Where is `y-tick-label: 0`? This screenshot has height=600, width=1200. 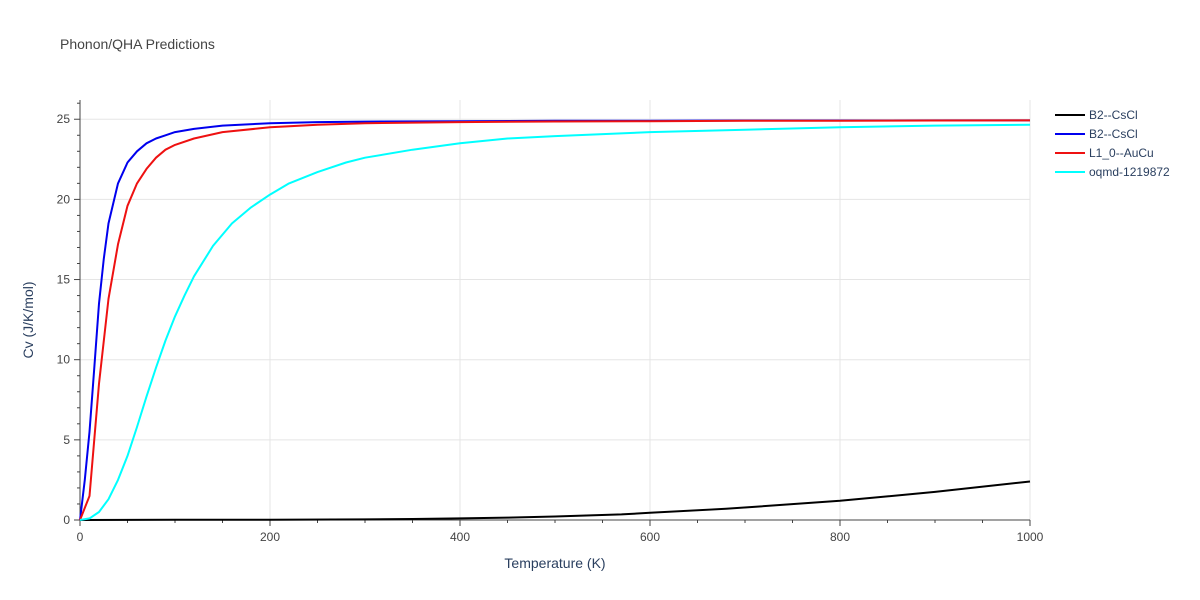
y-tick-label: 0 is located at coordinates (66, 520).